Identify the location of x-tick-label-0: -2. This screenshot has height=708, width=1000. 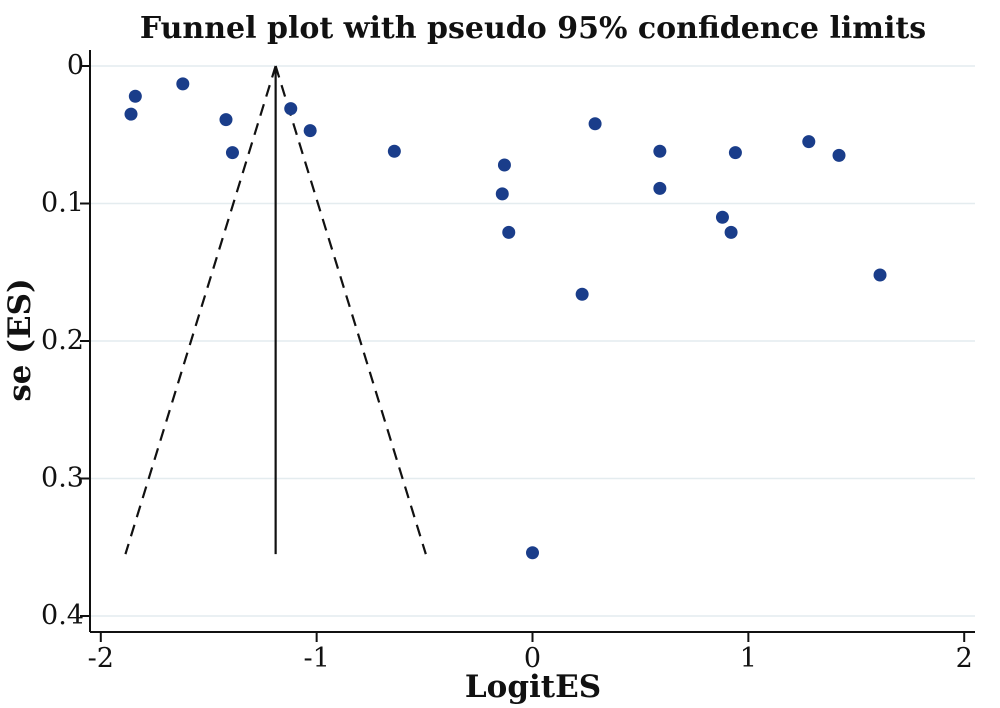
(101, 658).